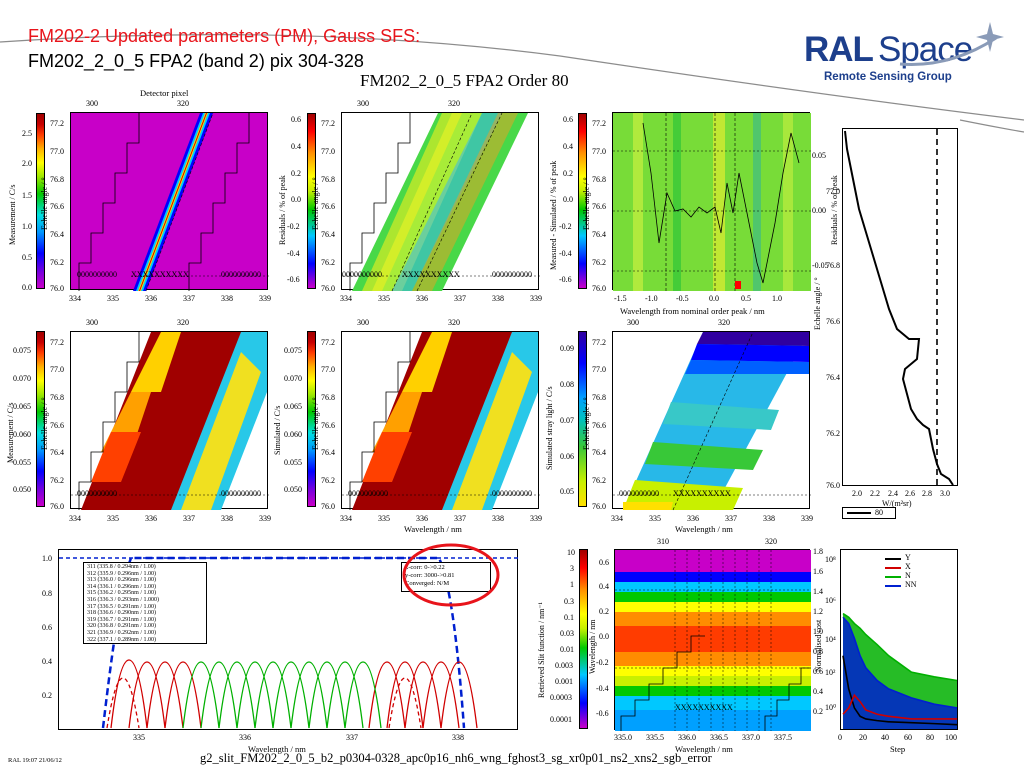 The image size is (1024, 768). I want to click on tick: 76.2, so click(599, 262).